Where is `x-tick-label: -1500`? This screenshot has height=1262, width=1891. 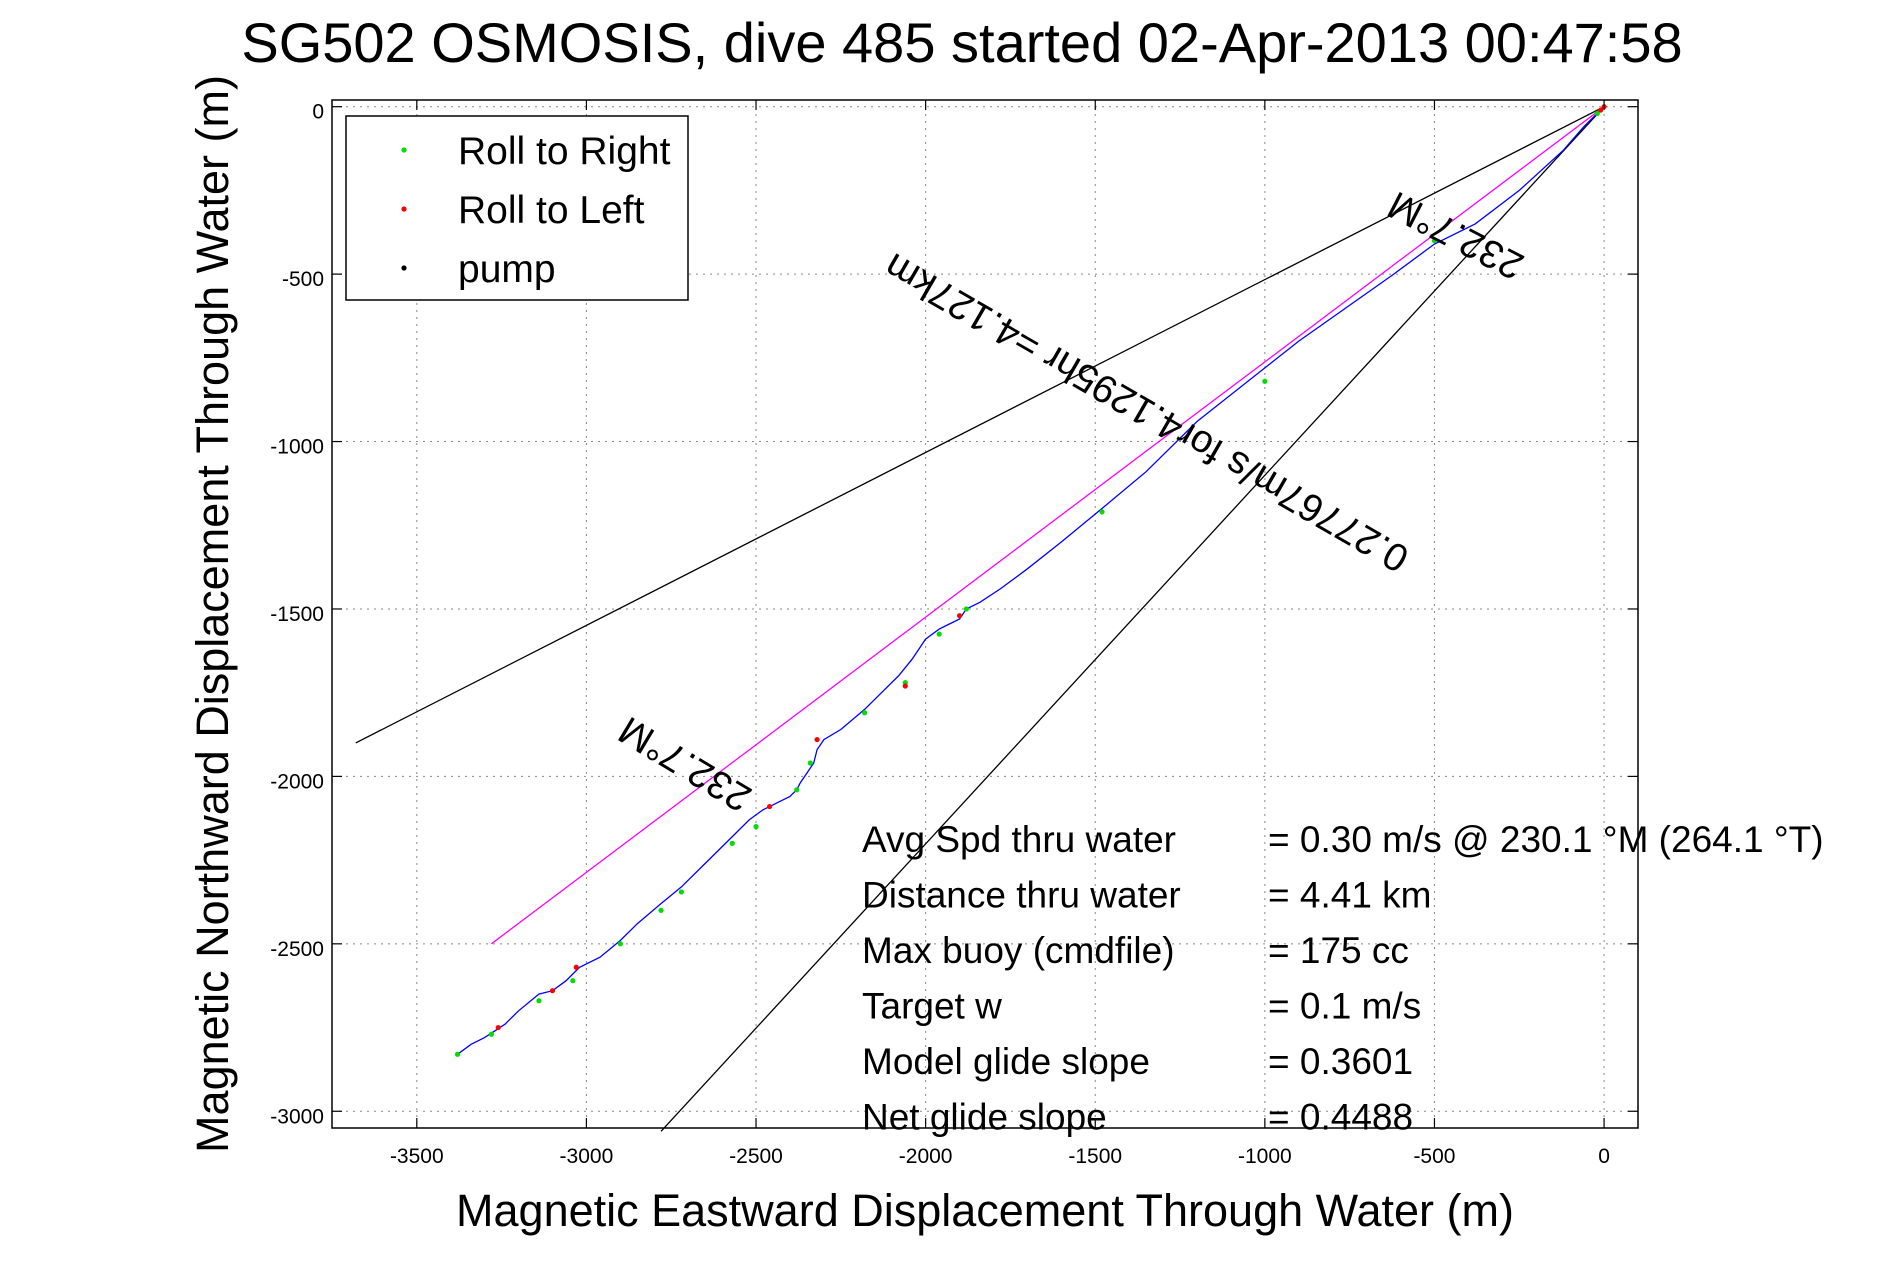 x-tick-label: -1500 is located at coordinates (1095, 1156).